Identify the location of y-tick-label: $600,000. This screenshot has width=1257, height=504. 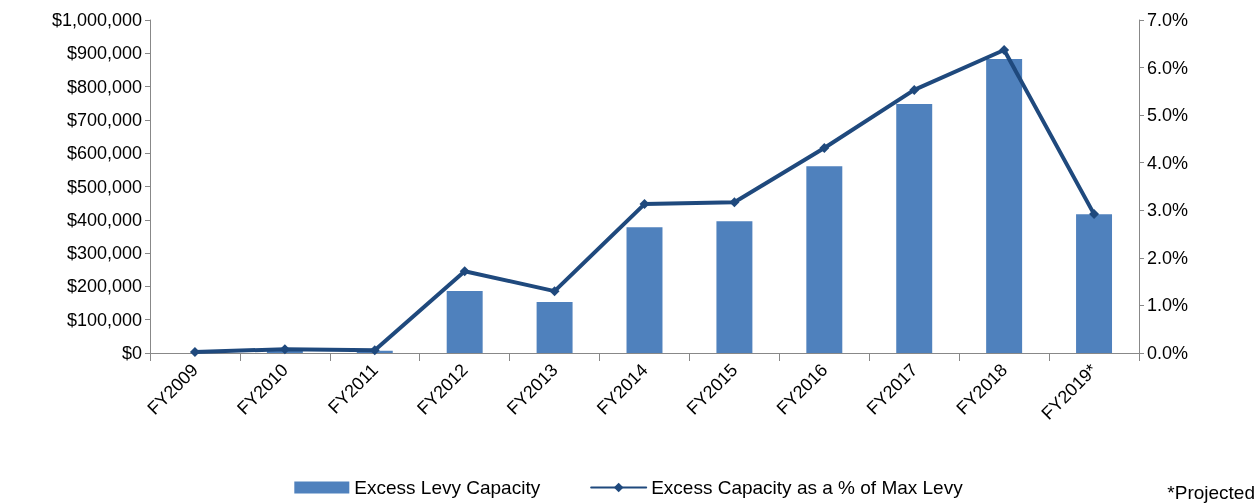
(104, 153).